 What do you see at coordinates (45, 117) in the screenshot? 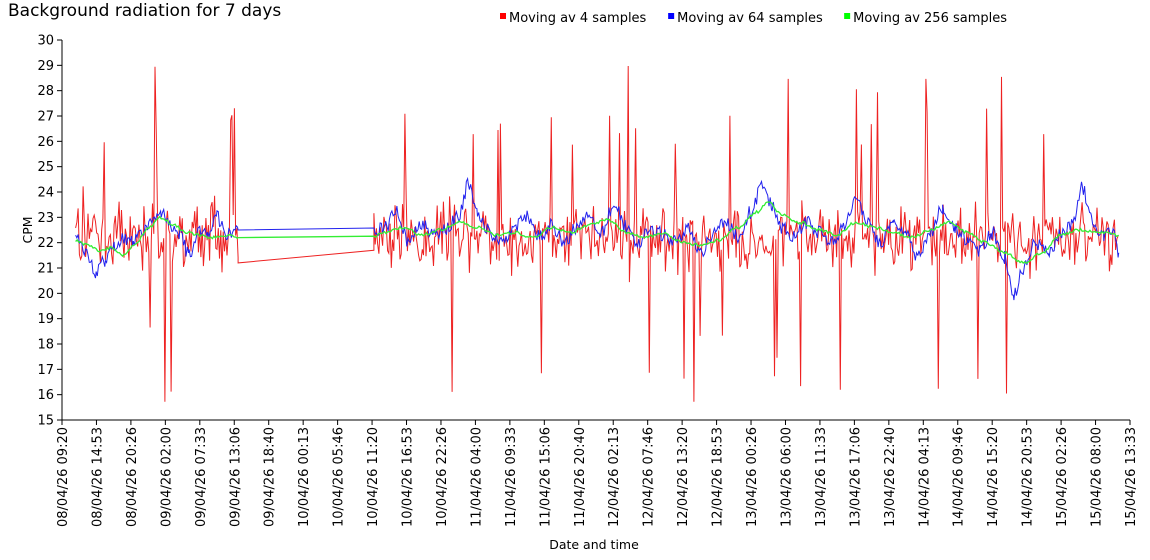
I see `y-tick-label: 27` at bounding box center [45, 117].